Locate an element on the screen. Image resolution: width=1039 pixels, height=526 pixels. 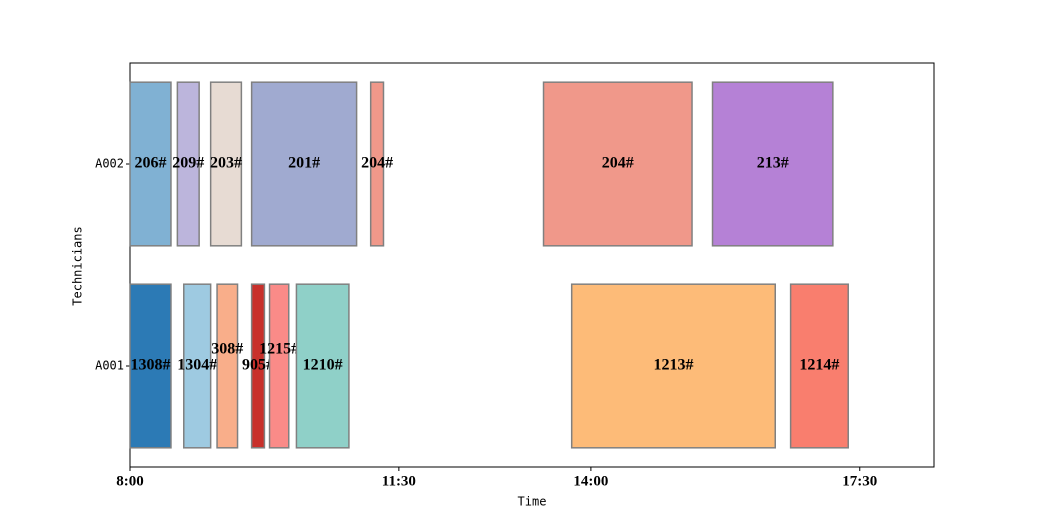
task-label: 1214# is located at coordinates (819, 365).